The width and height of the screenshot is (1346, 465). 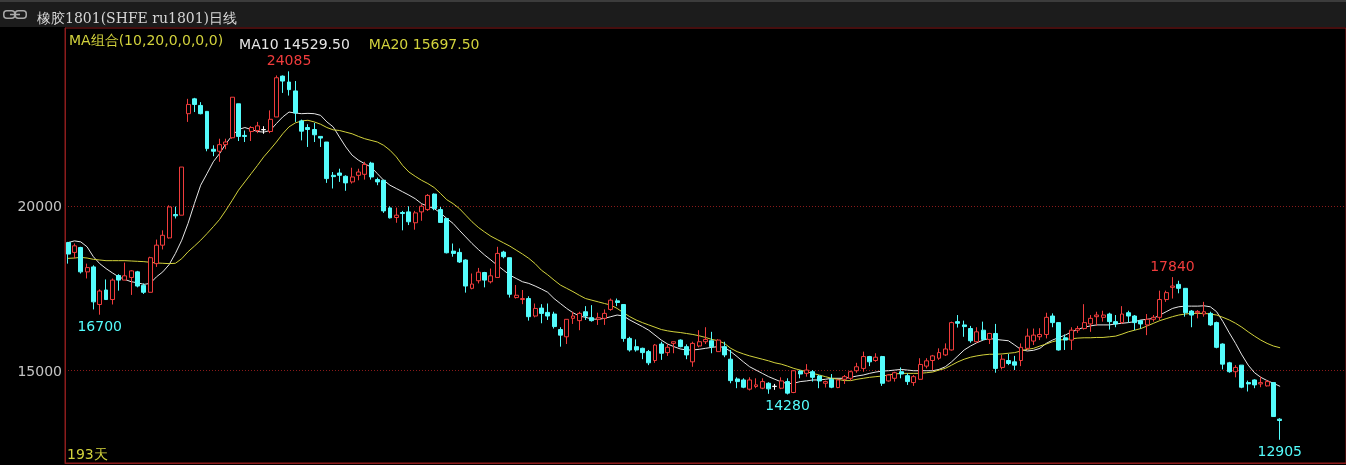 I want to click on chart-title: 橡胶1801(SHFE ru1801)日线, so click(x=137, y=18).